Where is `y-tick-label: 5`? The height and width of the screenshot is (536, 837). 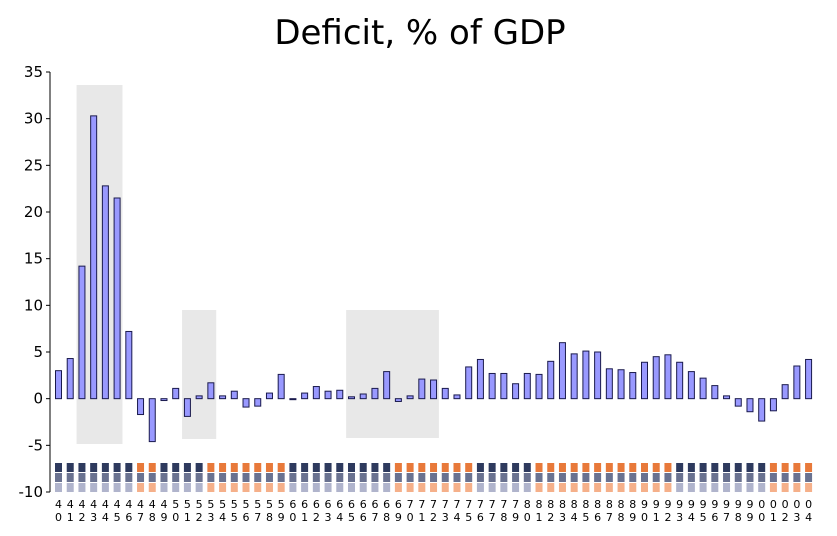
y-tick-label: 5 is located at coordinates (38, 352).